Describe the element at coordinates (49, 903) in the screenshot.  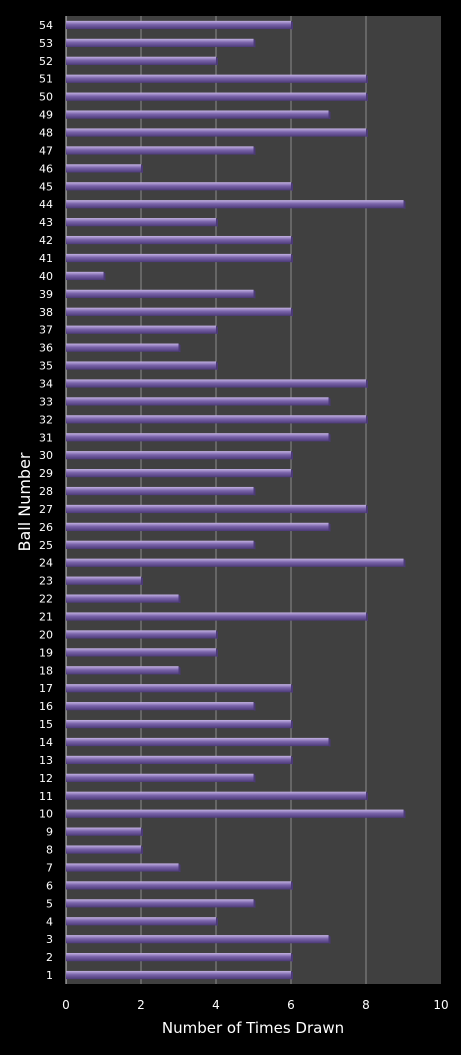
I see `y-tick-label: 5` at that location.